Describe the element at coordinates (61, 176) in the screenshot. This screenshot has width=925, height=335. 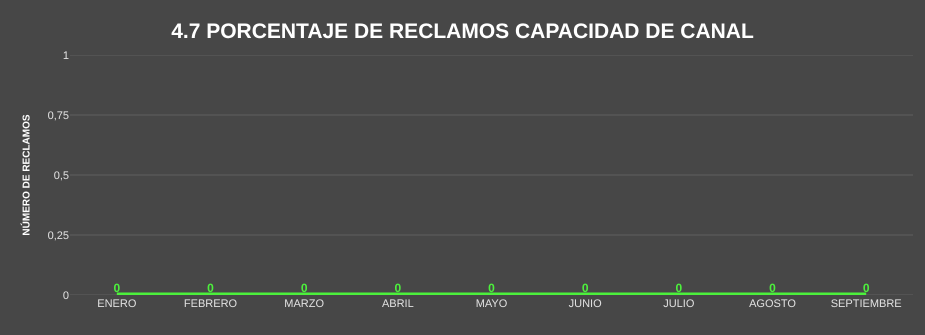
I see `y-tick-label: 0,5` at that location.